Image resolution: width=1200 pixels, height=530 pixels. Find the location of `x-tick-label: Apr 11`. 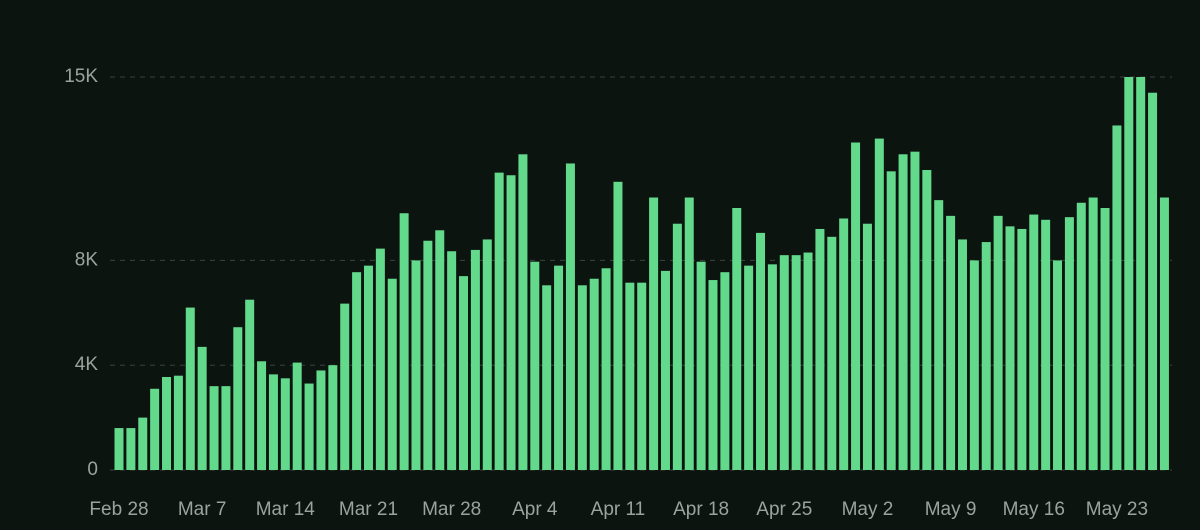

x-tick-label: Apr 11 is located at coordinates (618, 509).